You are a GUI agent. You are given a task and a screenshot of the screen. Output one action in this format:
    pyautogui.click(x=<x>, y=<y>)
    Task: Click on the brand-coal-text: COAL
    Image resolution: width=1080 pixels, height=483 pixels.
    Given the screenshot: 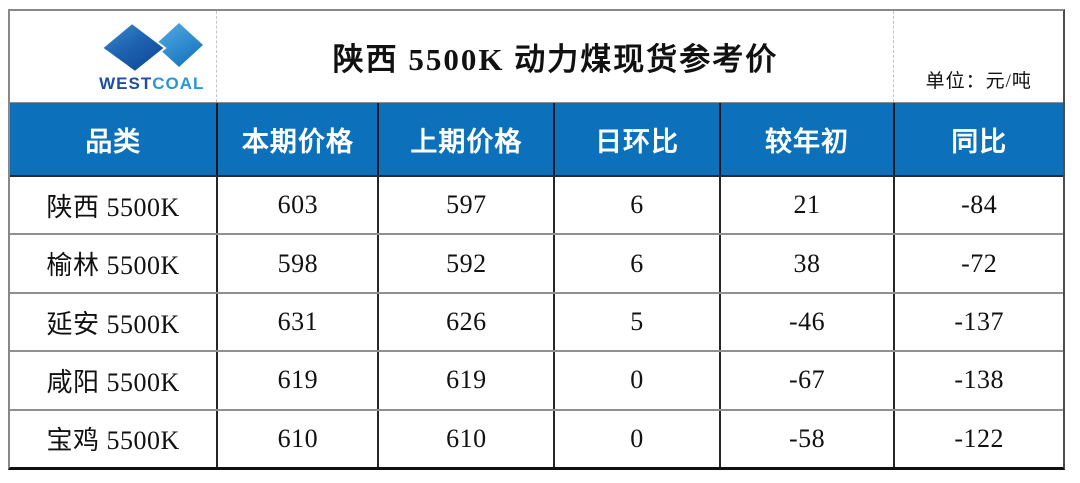 What is the action you would take?
    pyautogui.click(x=178, y=83)
    